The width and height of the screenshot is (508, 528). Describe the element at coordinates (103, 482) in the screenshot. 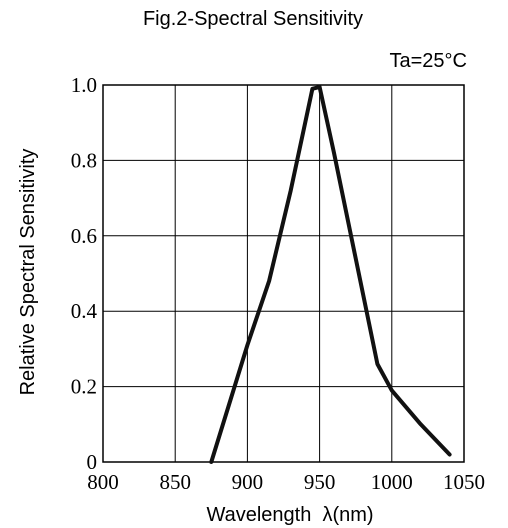

I see `x-tick-label-0: 800` at that location.